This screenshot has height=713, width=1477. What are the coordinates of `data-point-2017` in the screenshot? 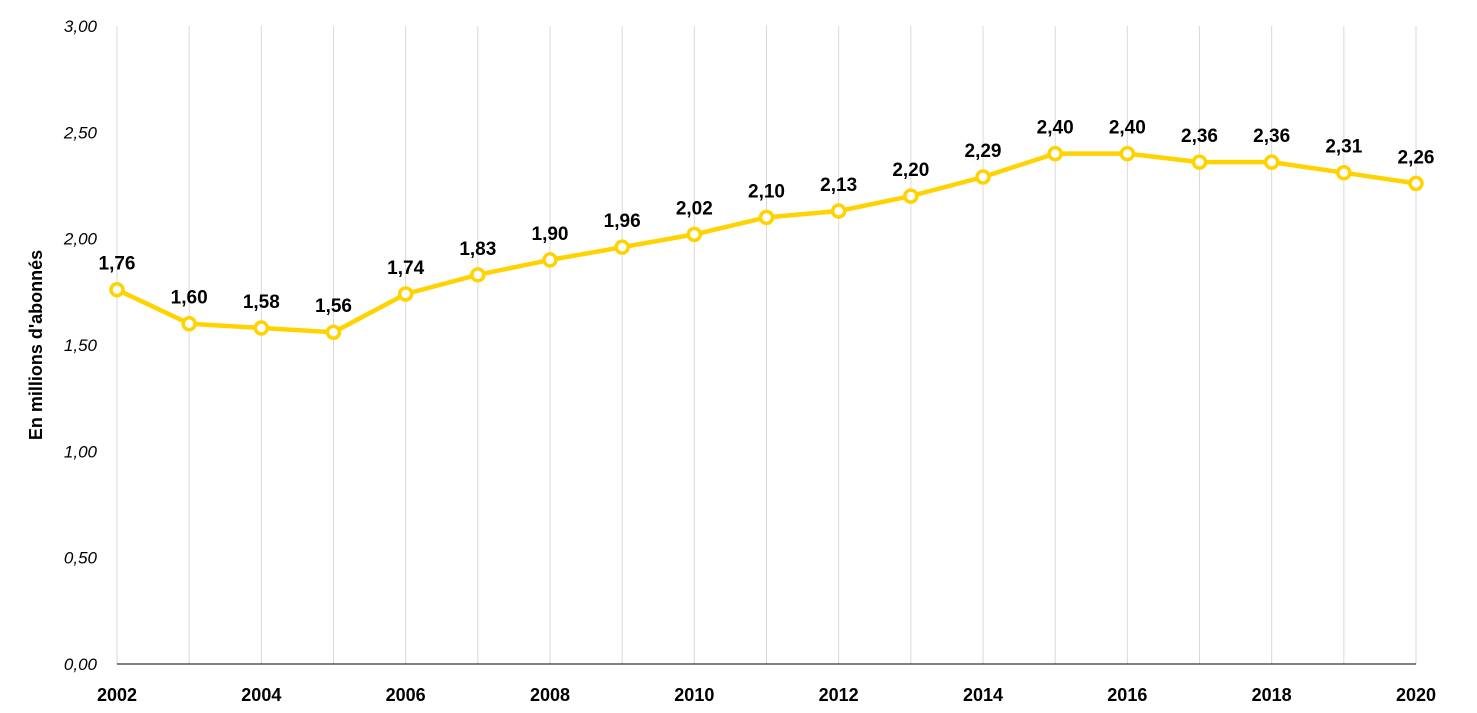 It's located at (1199, 162).